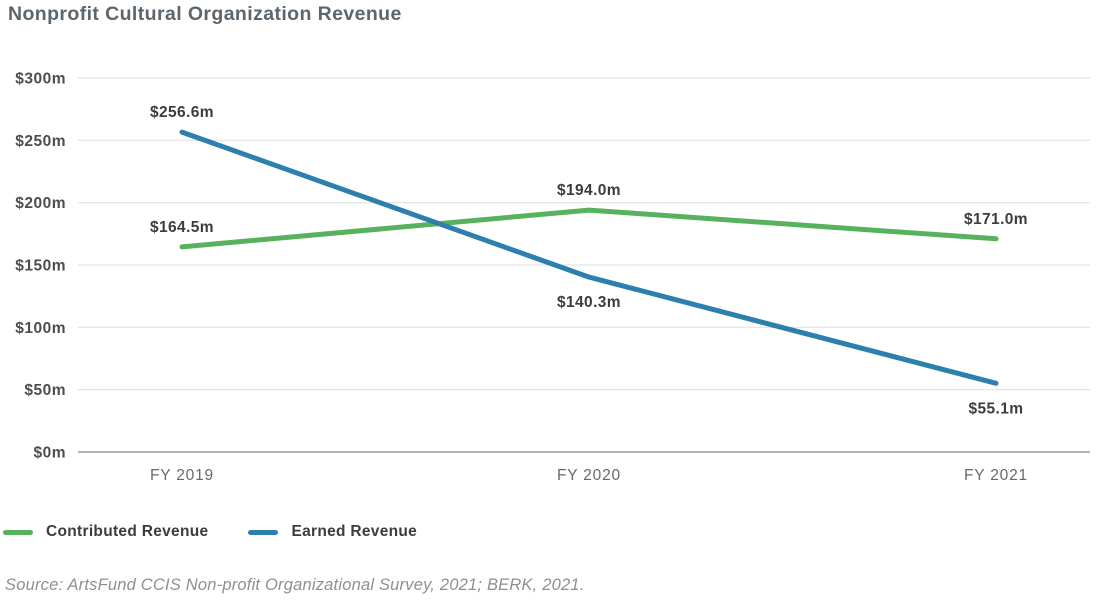 This screenshot has width=1100, height=604. I want to click on category-label: FY 2021, so click(996, 475).